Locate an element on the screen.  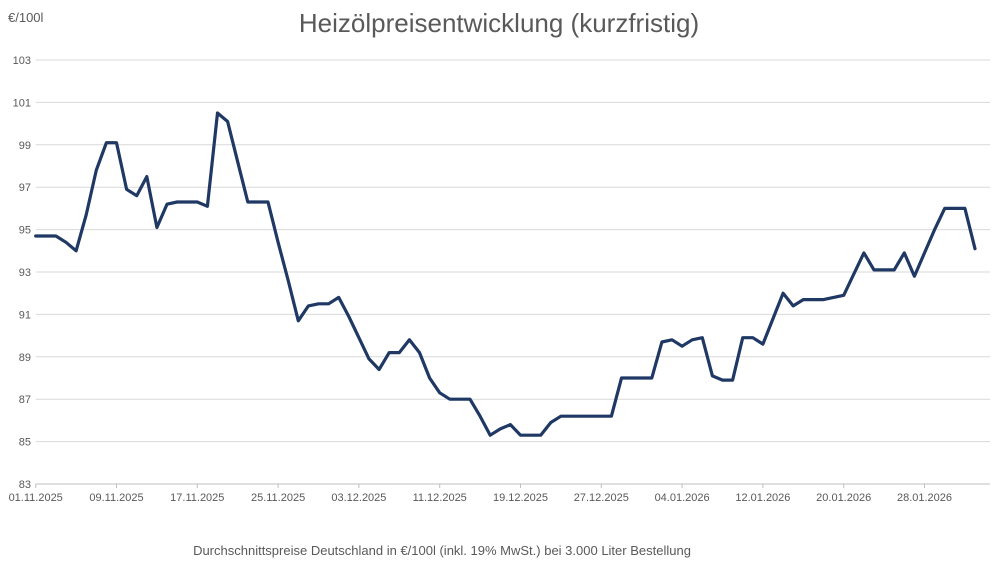
y-tick-label: 99 is located at coordinates (25, 146).